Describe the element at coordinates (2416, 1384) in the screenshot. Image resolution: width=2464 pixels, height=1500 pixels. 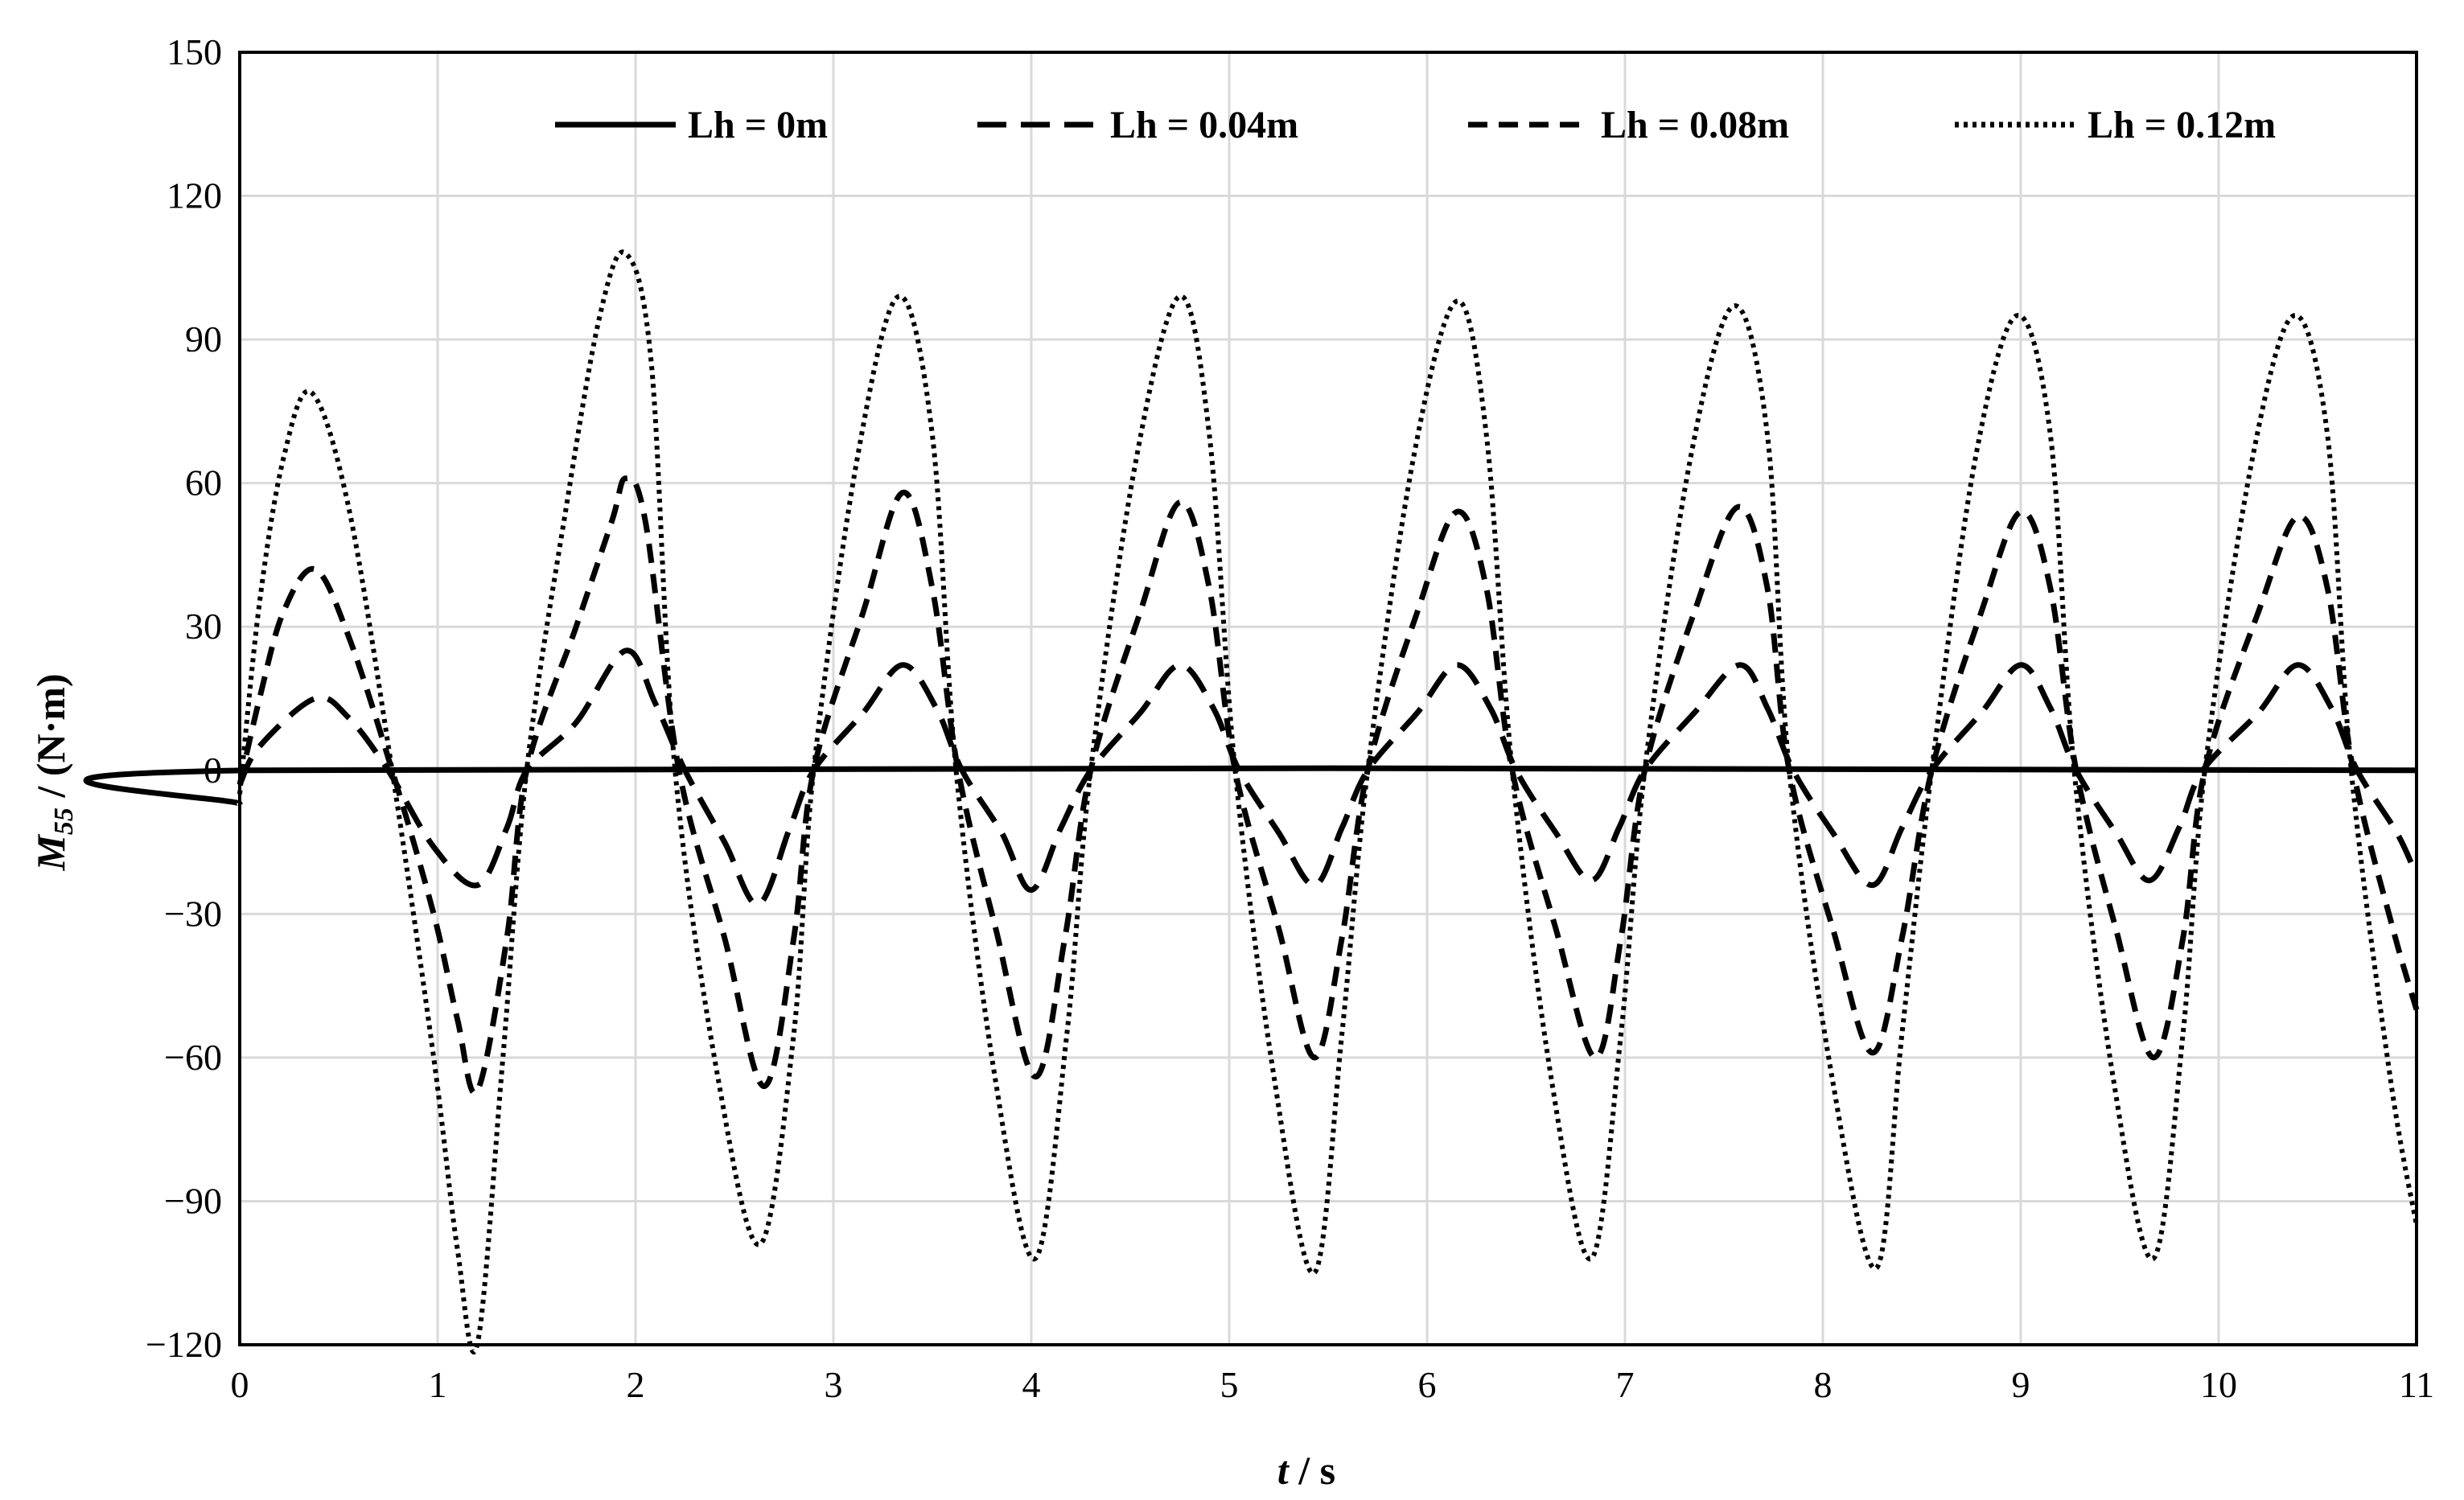
I see `x-tick-label: 11` at that location.